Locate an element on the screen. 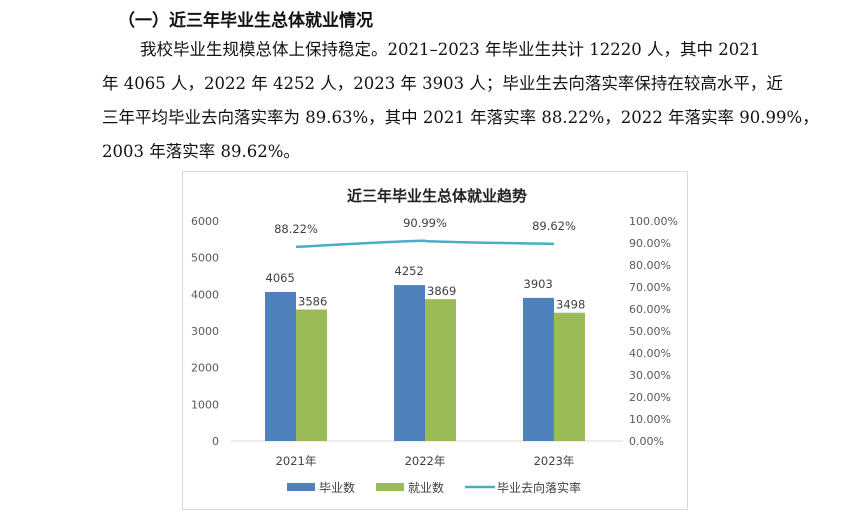 This screenshot has width=868, height=522. right-axis-tick: 0.00% is located at coordinates (646, 441).